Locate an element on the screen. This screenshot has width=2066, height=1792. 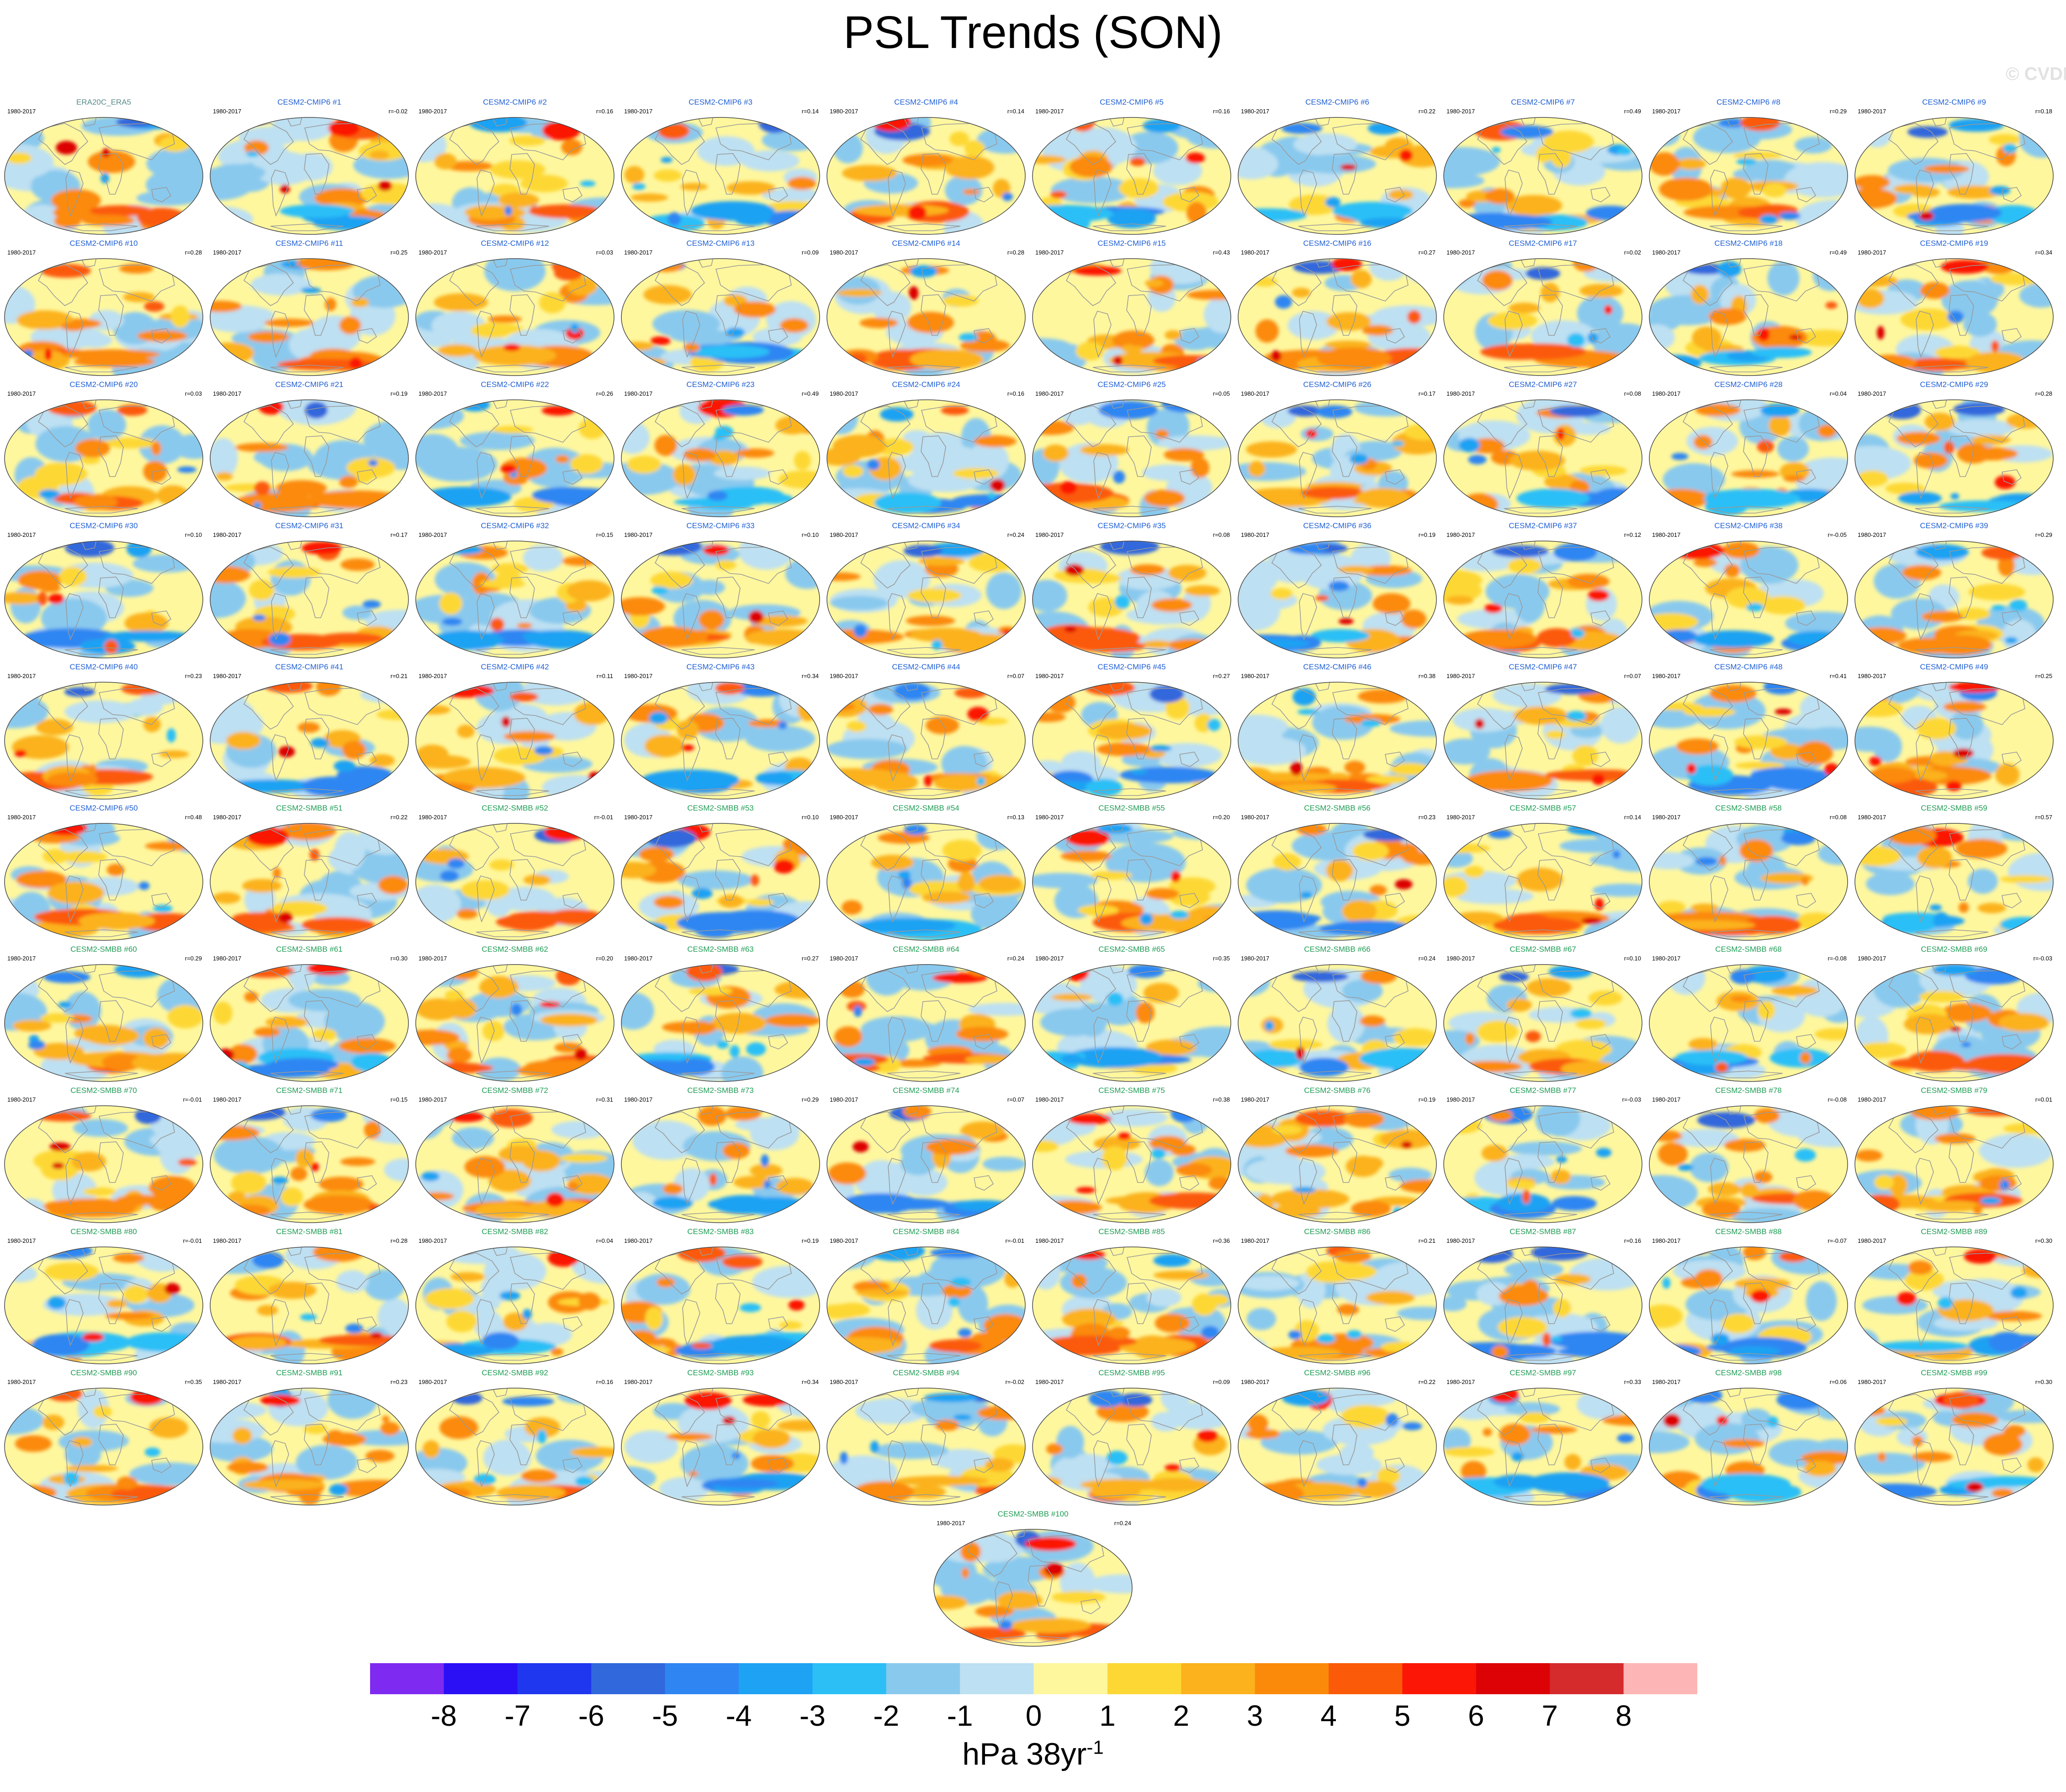
map-panel: CESM2-CMIP6 #6 1980-2017 r=0.22 is located at coordinates (1337, 167).